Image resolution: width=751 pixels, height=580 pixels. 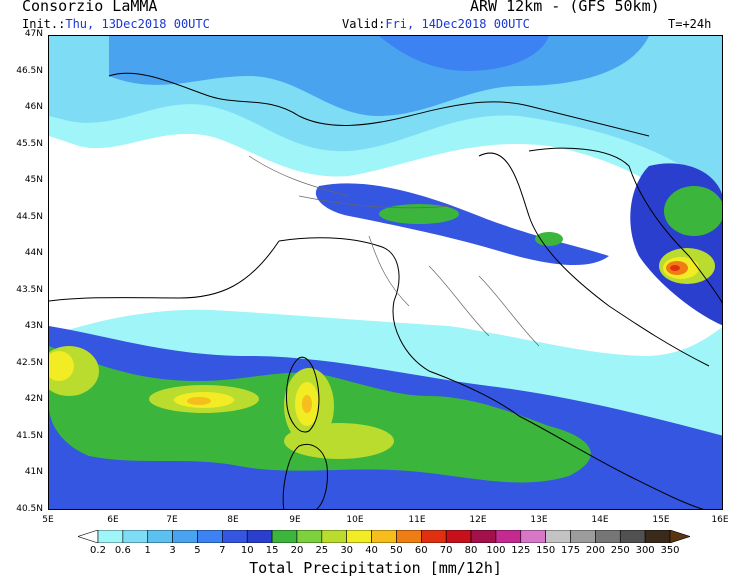 What do you see at coordinates (305, 476) in the screenshot?
I see `sardinia-outline` at bounding box center [305, 476].